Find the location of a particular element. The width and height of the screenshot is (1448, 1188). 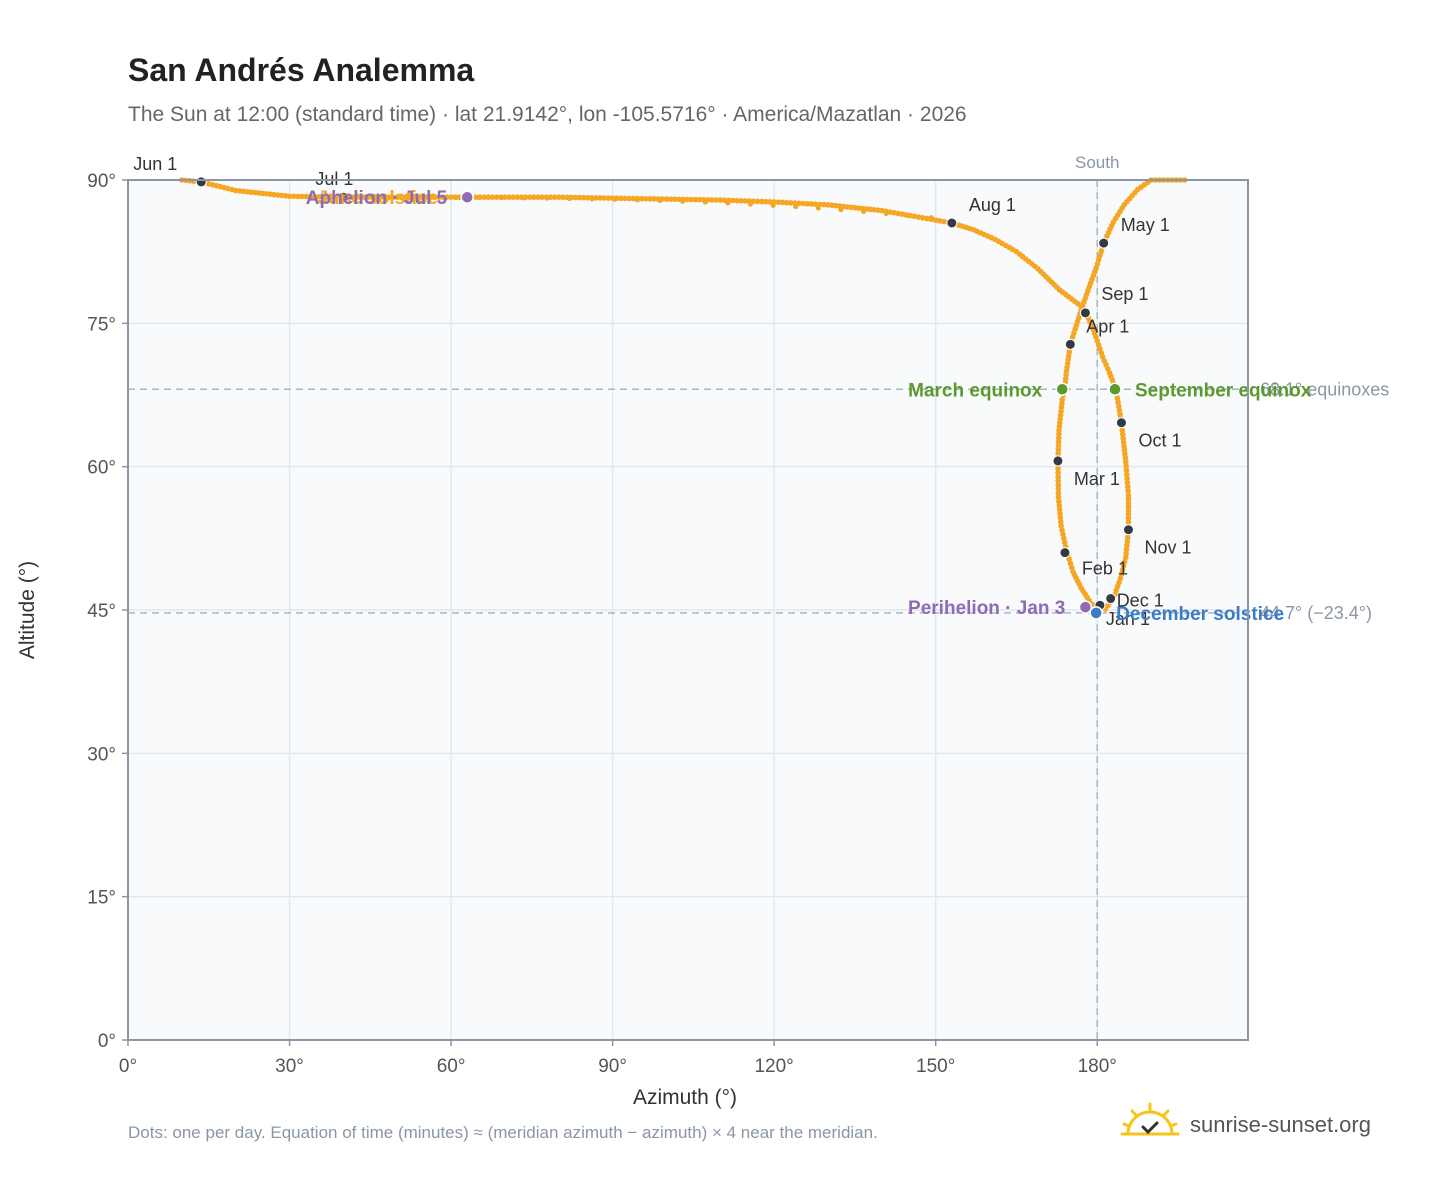

event-label: March equinox is located at coordinates (975, 390).